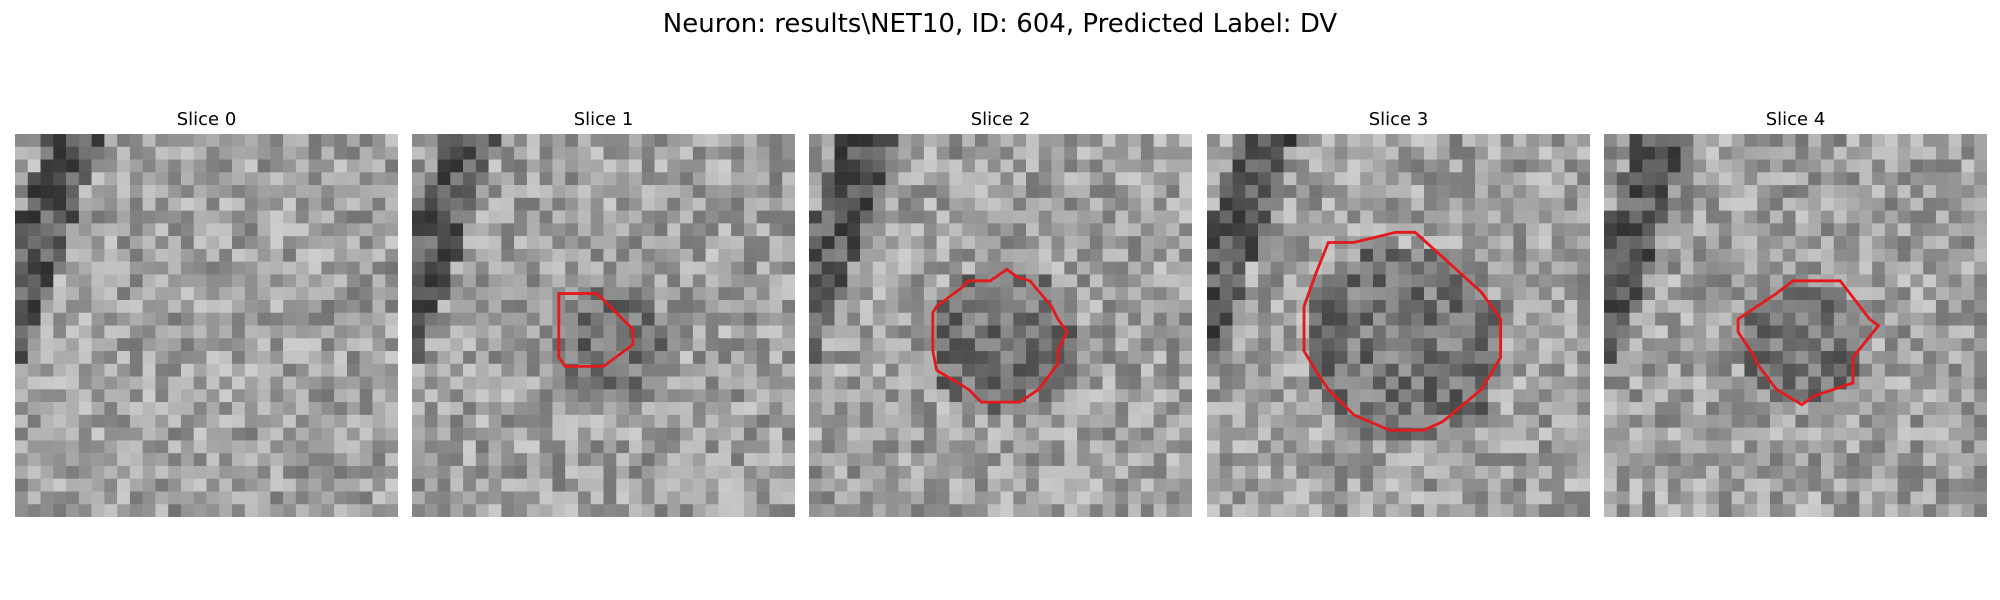 This screenshot has height=600, width=2000. I want to click on slice-3-title: Slice 3, so click(1398, 119).